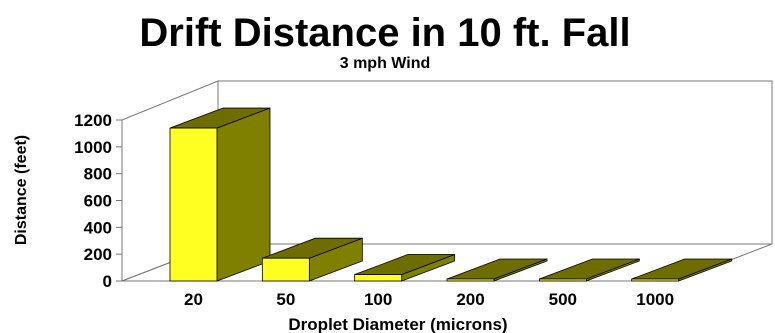 This screenshot has height=333, width=775. I want to click on x-tick-label: 50, so click(285, 299).